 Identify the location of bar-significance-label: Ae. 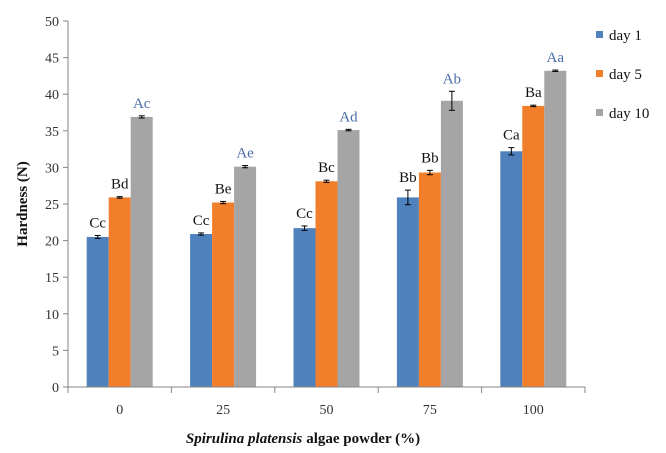
(245, 154).